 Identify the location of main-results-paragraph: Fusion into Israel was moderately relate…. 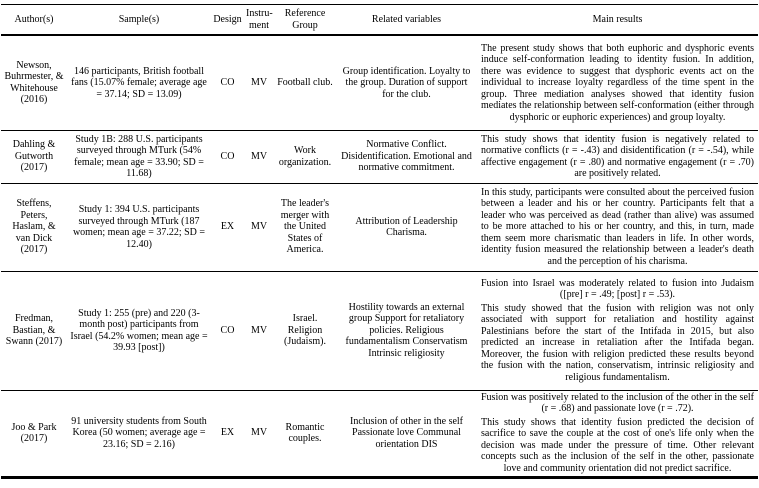
(617, 289).